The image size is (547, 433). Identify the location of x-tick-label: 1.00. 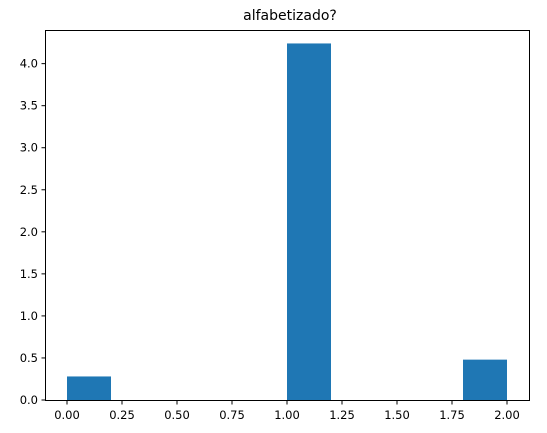
(287, 415).